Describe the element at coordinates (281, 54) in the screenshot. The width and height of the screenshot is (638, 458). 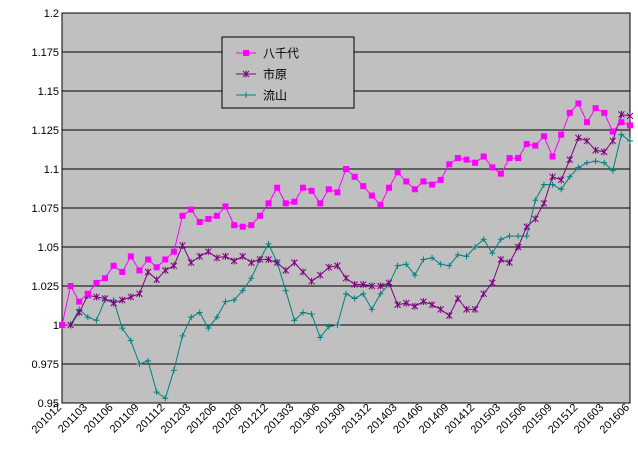
I see `legend-label: 八千代` at that location.